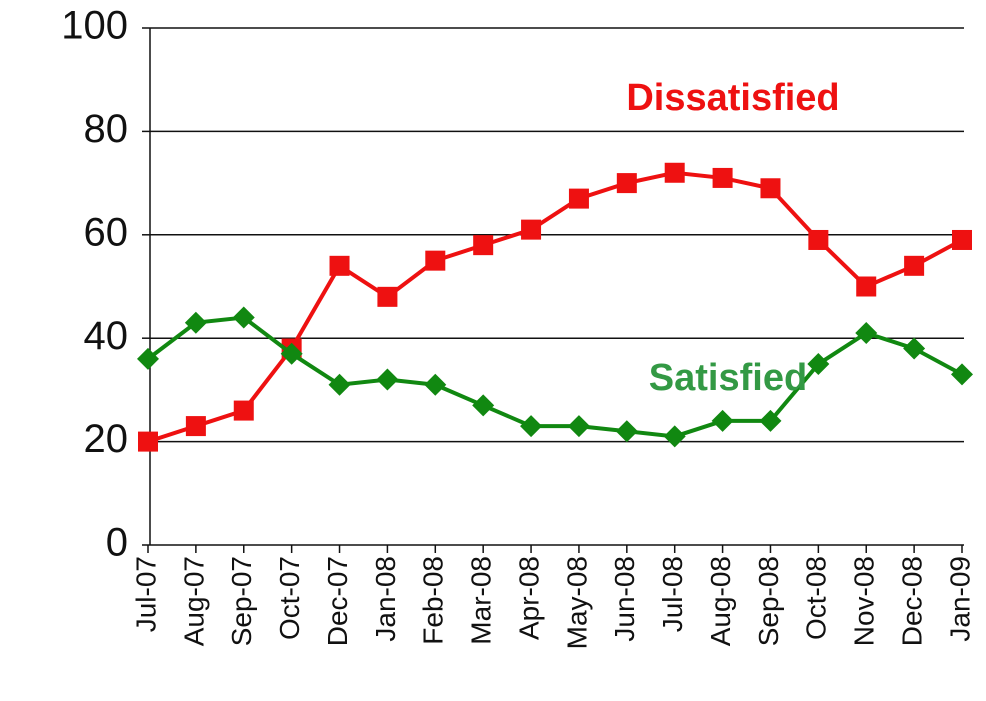  I want to click on x-tick-label: Jan-08, so click(385, 599).